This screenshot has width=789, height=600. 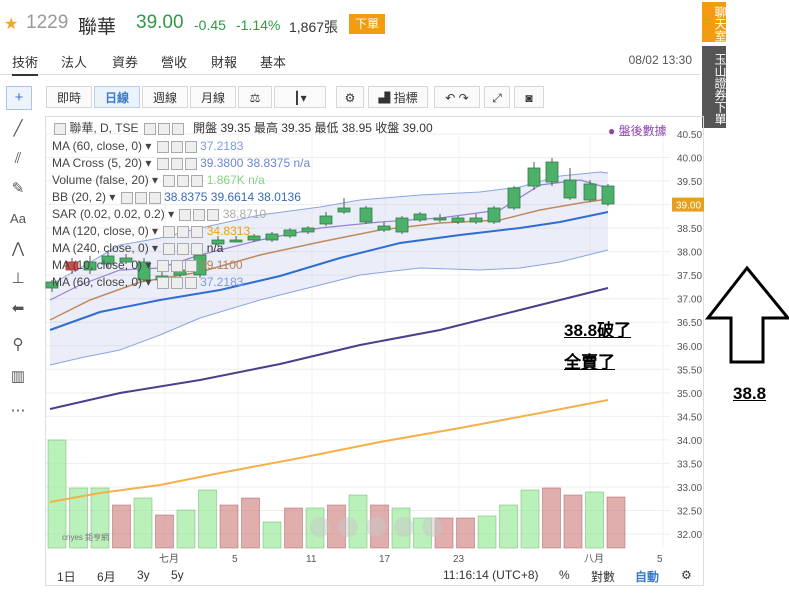 What do you see at coordinates (18, 218) in the screenshot?
I see `text-tool-icon: Aa` at bounding box center [18, 218].